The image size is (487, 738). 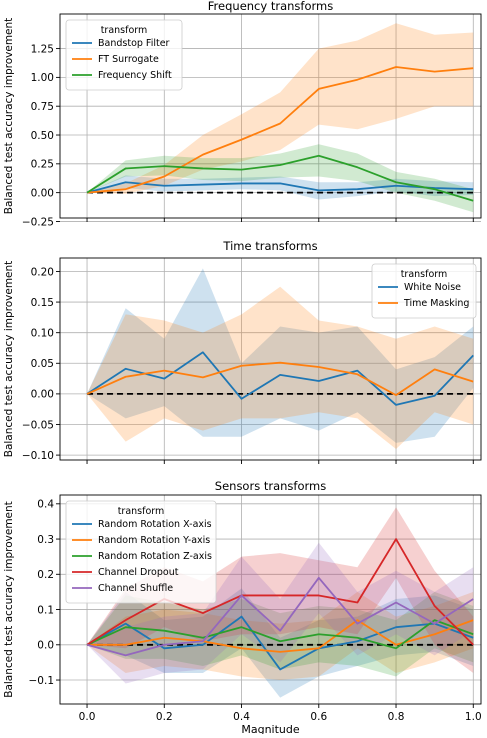 I want to click on series-line-time-masking, so click(x=280, y=379).